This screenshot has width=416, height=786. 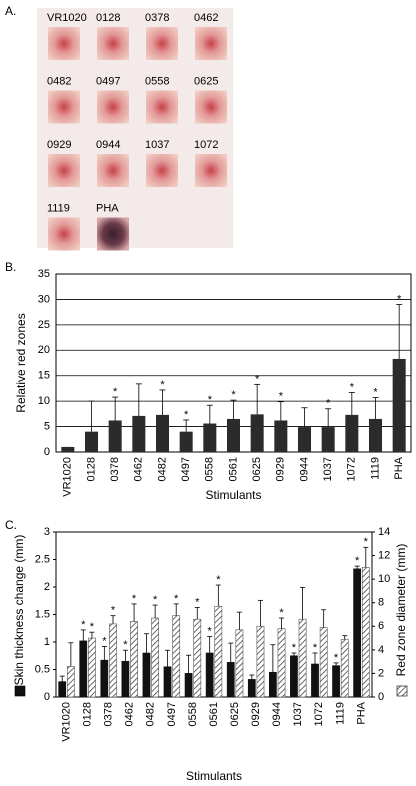 What do you see at coordinates (381, 626) in the screenshot?
I see `y2-tick-label: 6` at bounding box center [381, 626].